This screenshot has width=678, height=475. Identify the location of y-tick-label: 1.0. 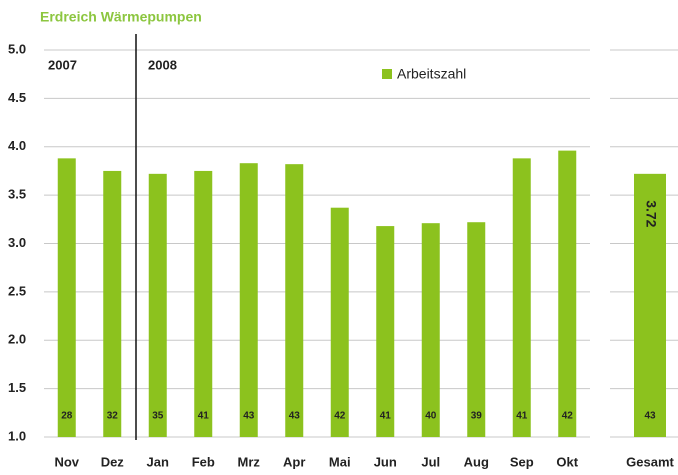
(17, 435).